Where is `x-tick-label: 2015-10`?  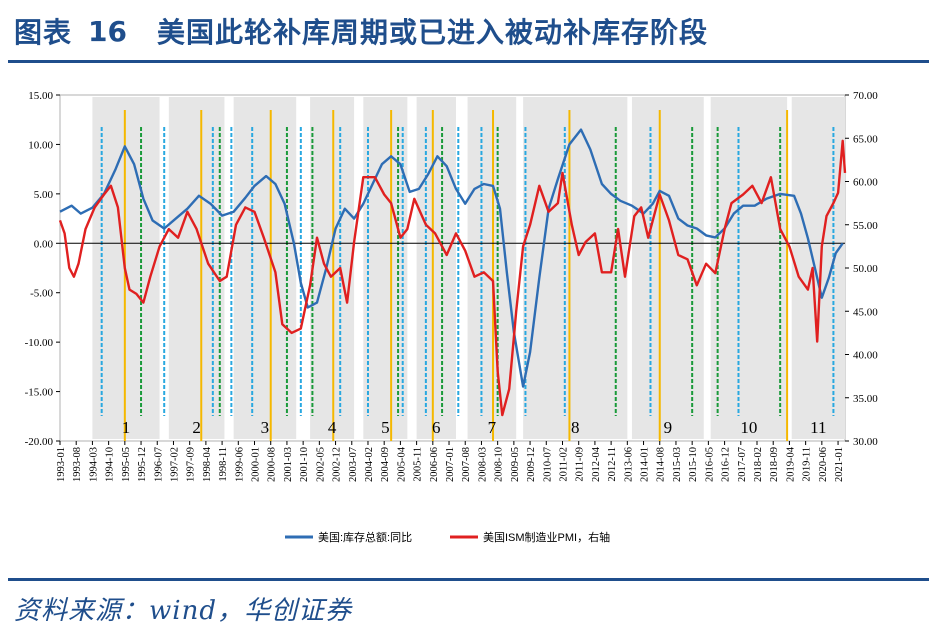 x-tick-label: 2015-10 is located at coordinates (693, 464).